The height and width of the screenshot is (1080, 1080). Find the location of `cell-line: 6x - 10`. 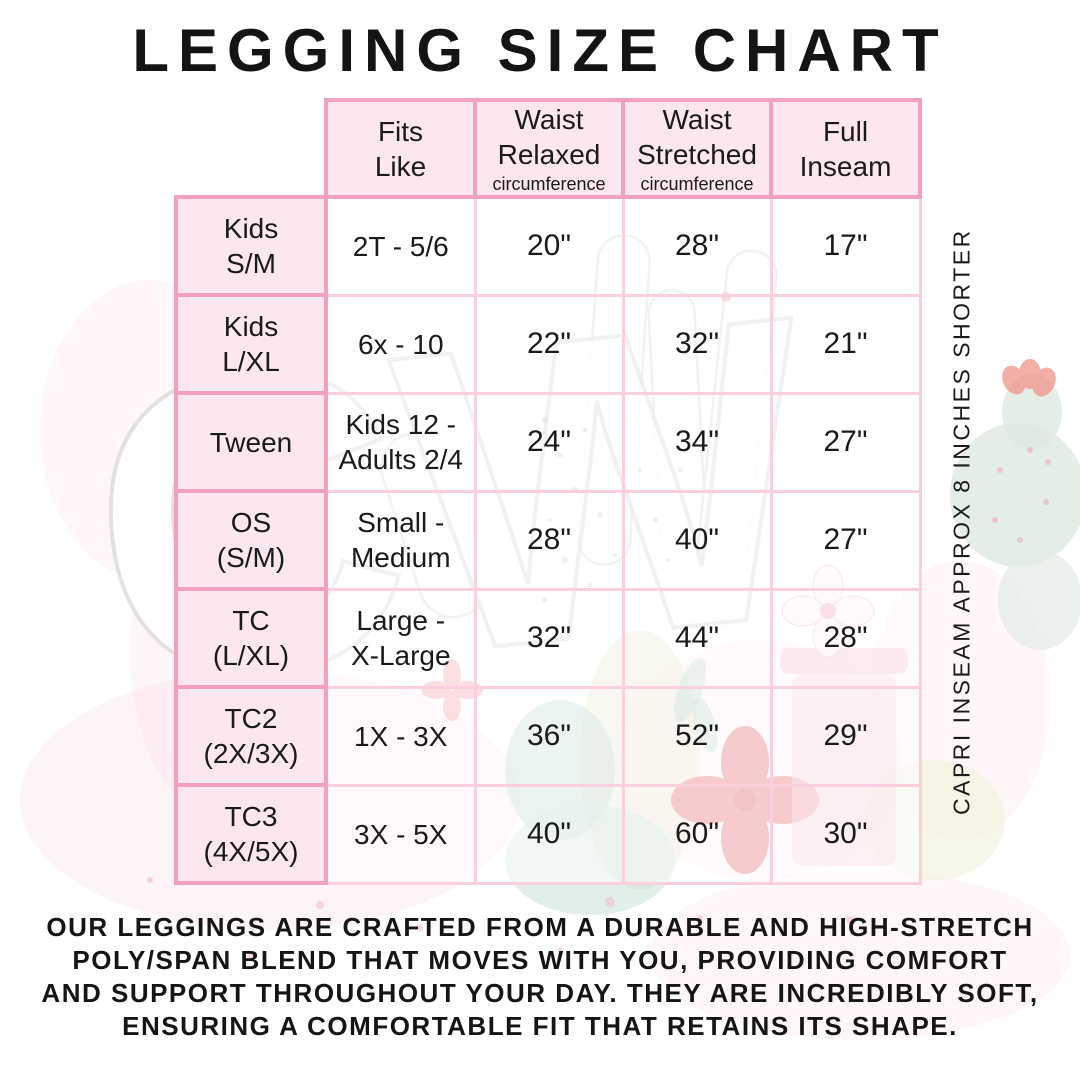

cell-line: 6x - 10 is located at coordinates (400, 344).